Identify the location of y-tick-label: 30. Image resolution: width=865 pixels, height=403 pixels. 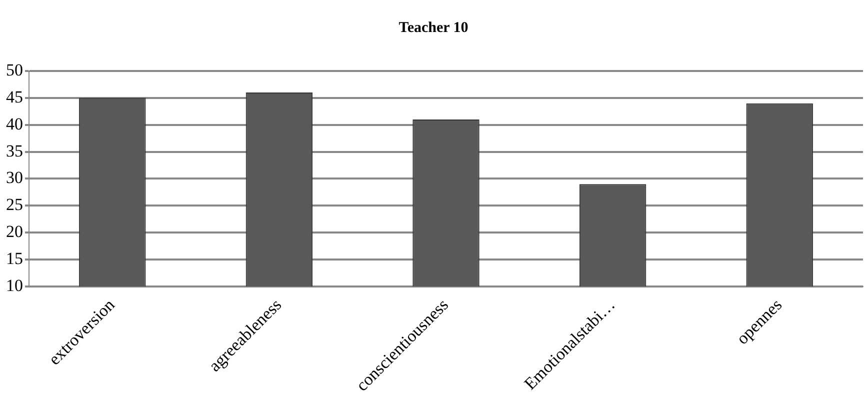
(14, 178).